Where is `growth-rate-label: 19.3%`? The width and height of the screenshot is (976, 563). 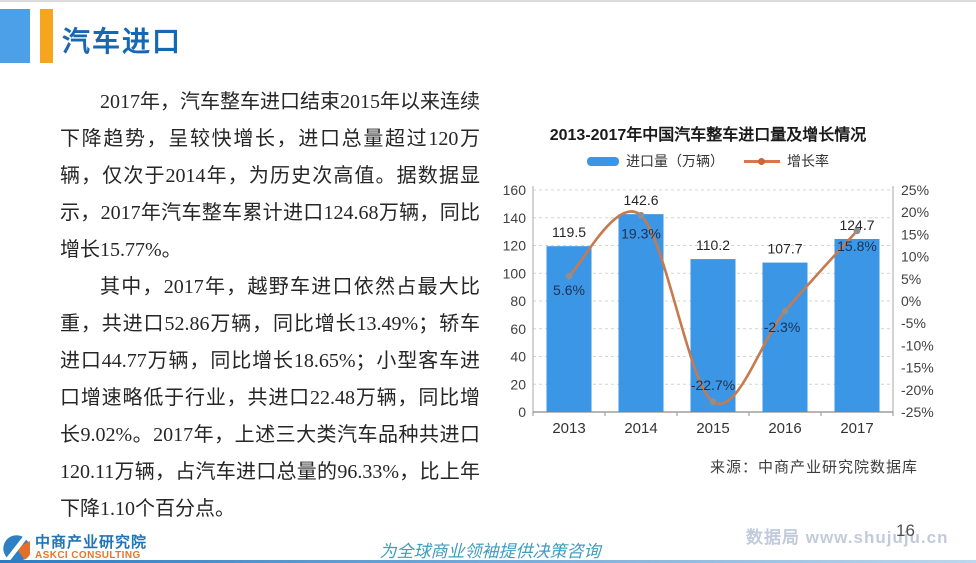 growth-rate-label: 19.3% is located at coordinates (641, 233).